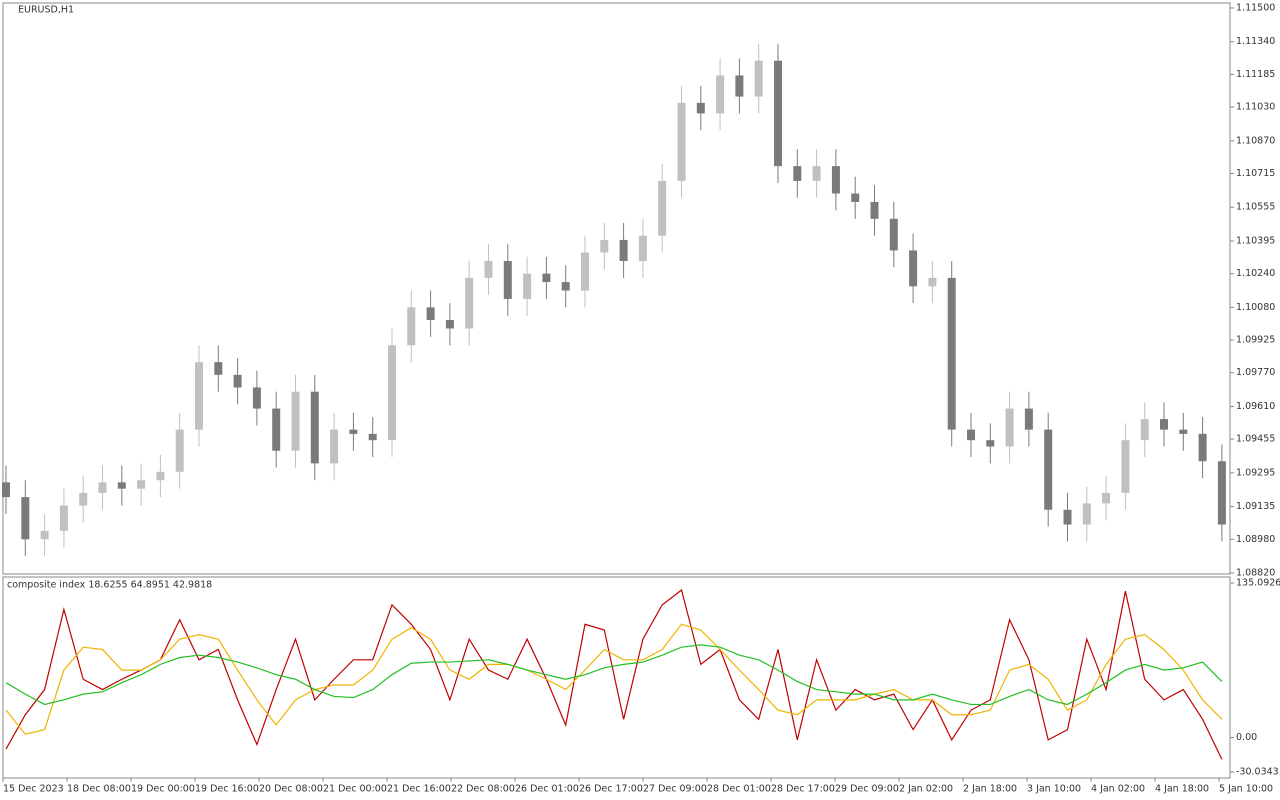 The height and width of the screenshot is (800, 1280). What do you see at coordinates (1258, 583) in the screenshot?
I see `y-tick-label: 135.0926` at bounding box center [1258, 583].